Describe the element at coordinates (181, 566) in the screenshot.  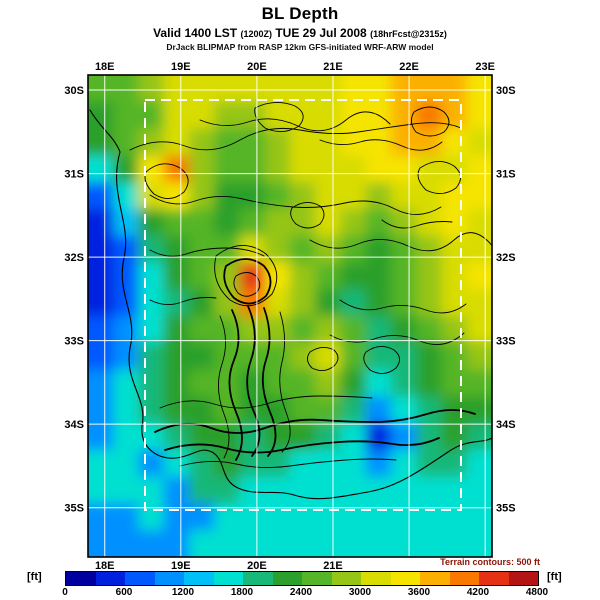
I see `lon-tick-label: 19E` at that location.